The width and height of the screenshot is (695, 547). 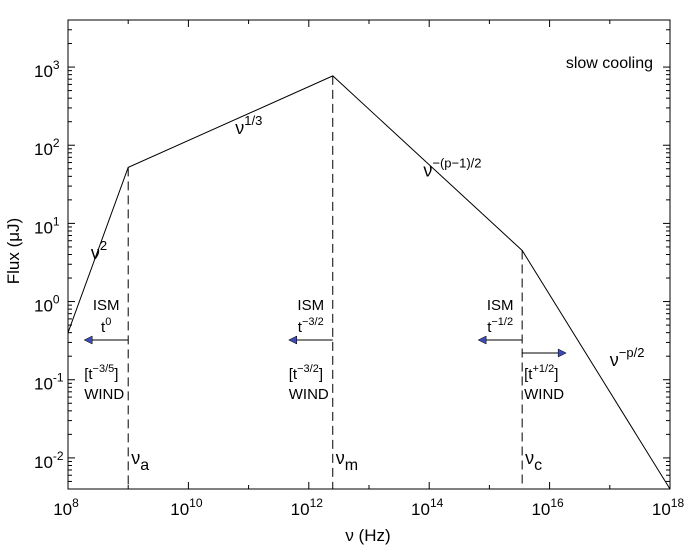 I want to click on ism-scaling-1-exponent: −3/2, so click(x=313, y=322).